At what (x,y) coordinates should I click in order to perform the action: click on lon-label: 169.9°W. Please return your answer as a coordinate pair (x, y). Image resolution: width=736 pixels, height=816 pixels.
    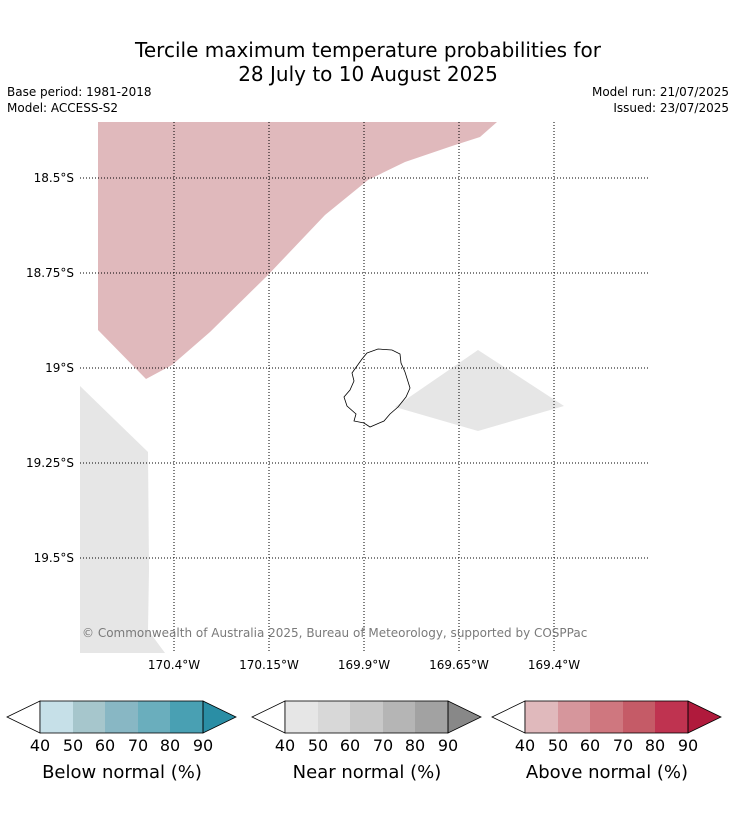
    Looking at the image, I should click on (364, 665).